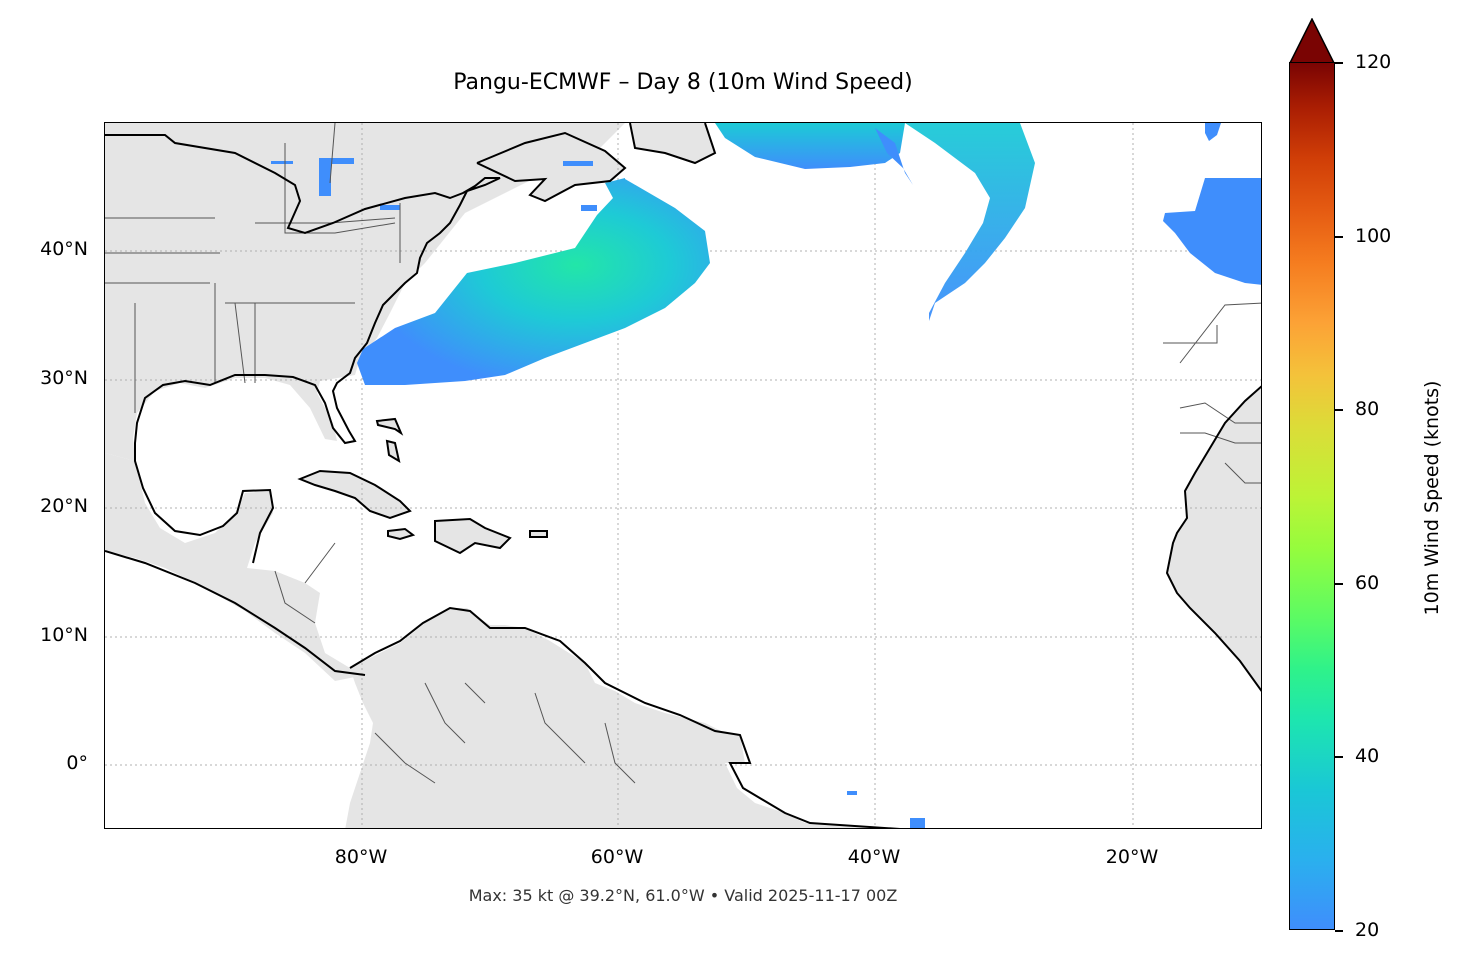  What do you see at coordinates (64, 249) in the screenshot?
I see `y-tick-40n: 40°N` at bounding box center [64, 249].